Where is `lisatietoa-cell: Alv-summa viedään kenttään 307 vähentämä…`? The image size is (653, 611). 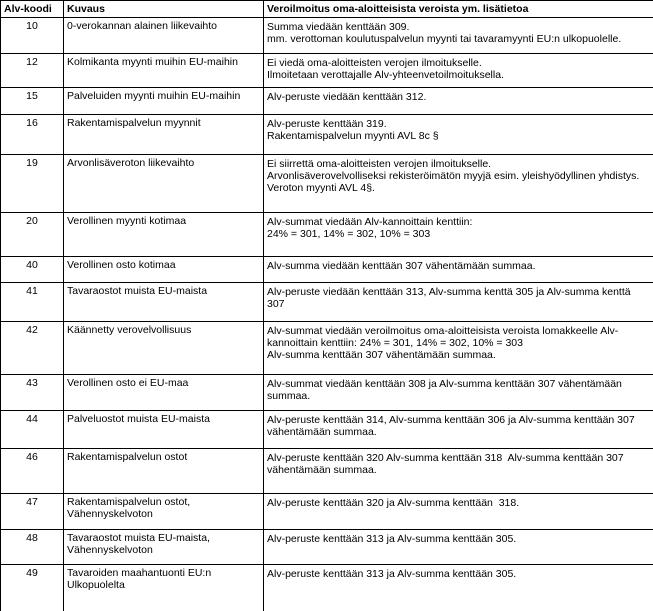
lisatietoa-cell: Alv-summa viedään kenttään 307 vähentämä… is located at coordinates (458, 269).